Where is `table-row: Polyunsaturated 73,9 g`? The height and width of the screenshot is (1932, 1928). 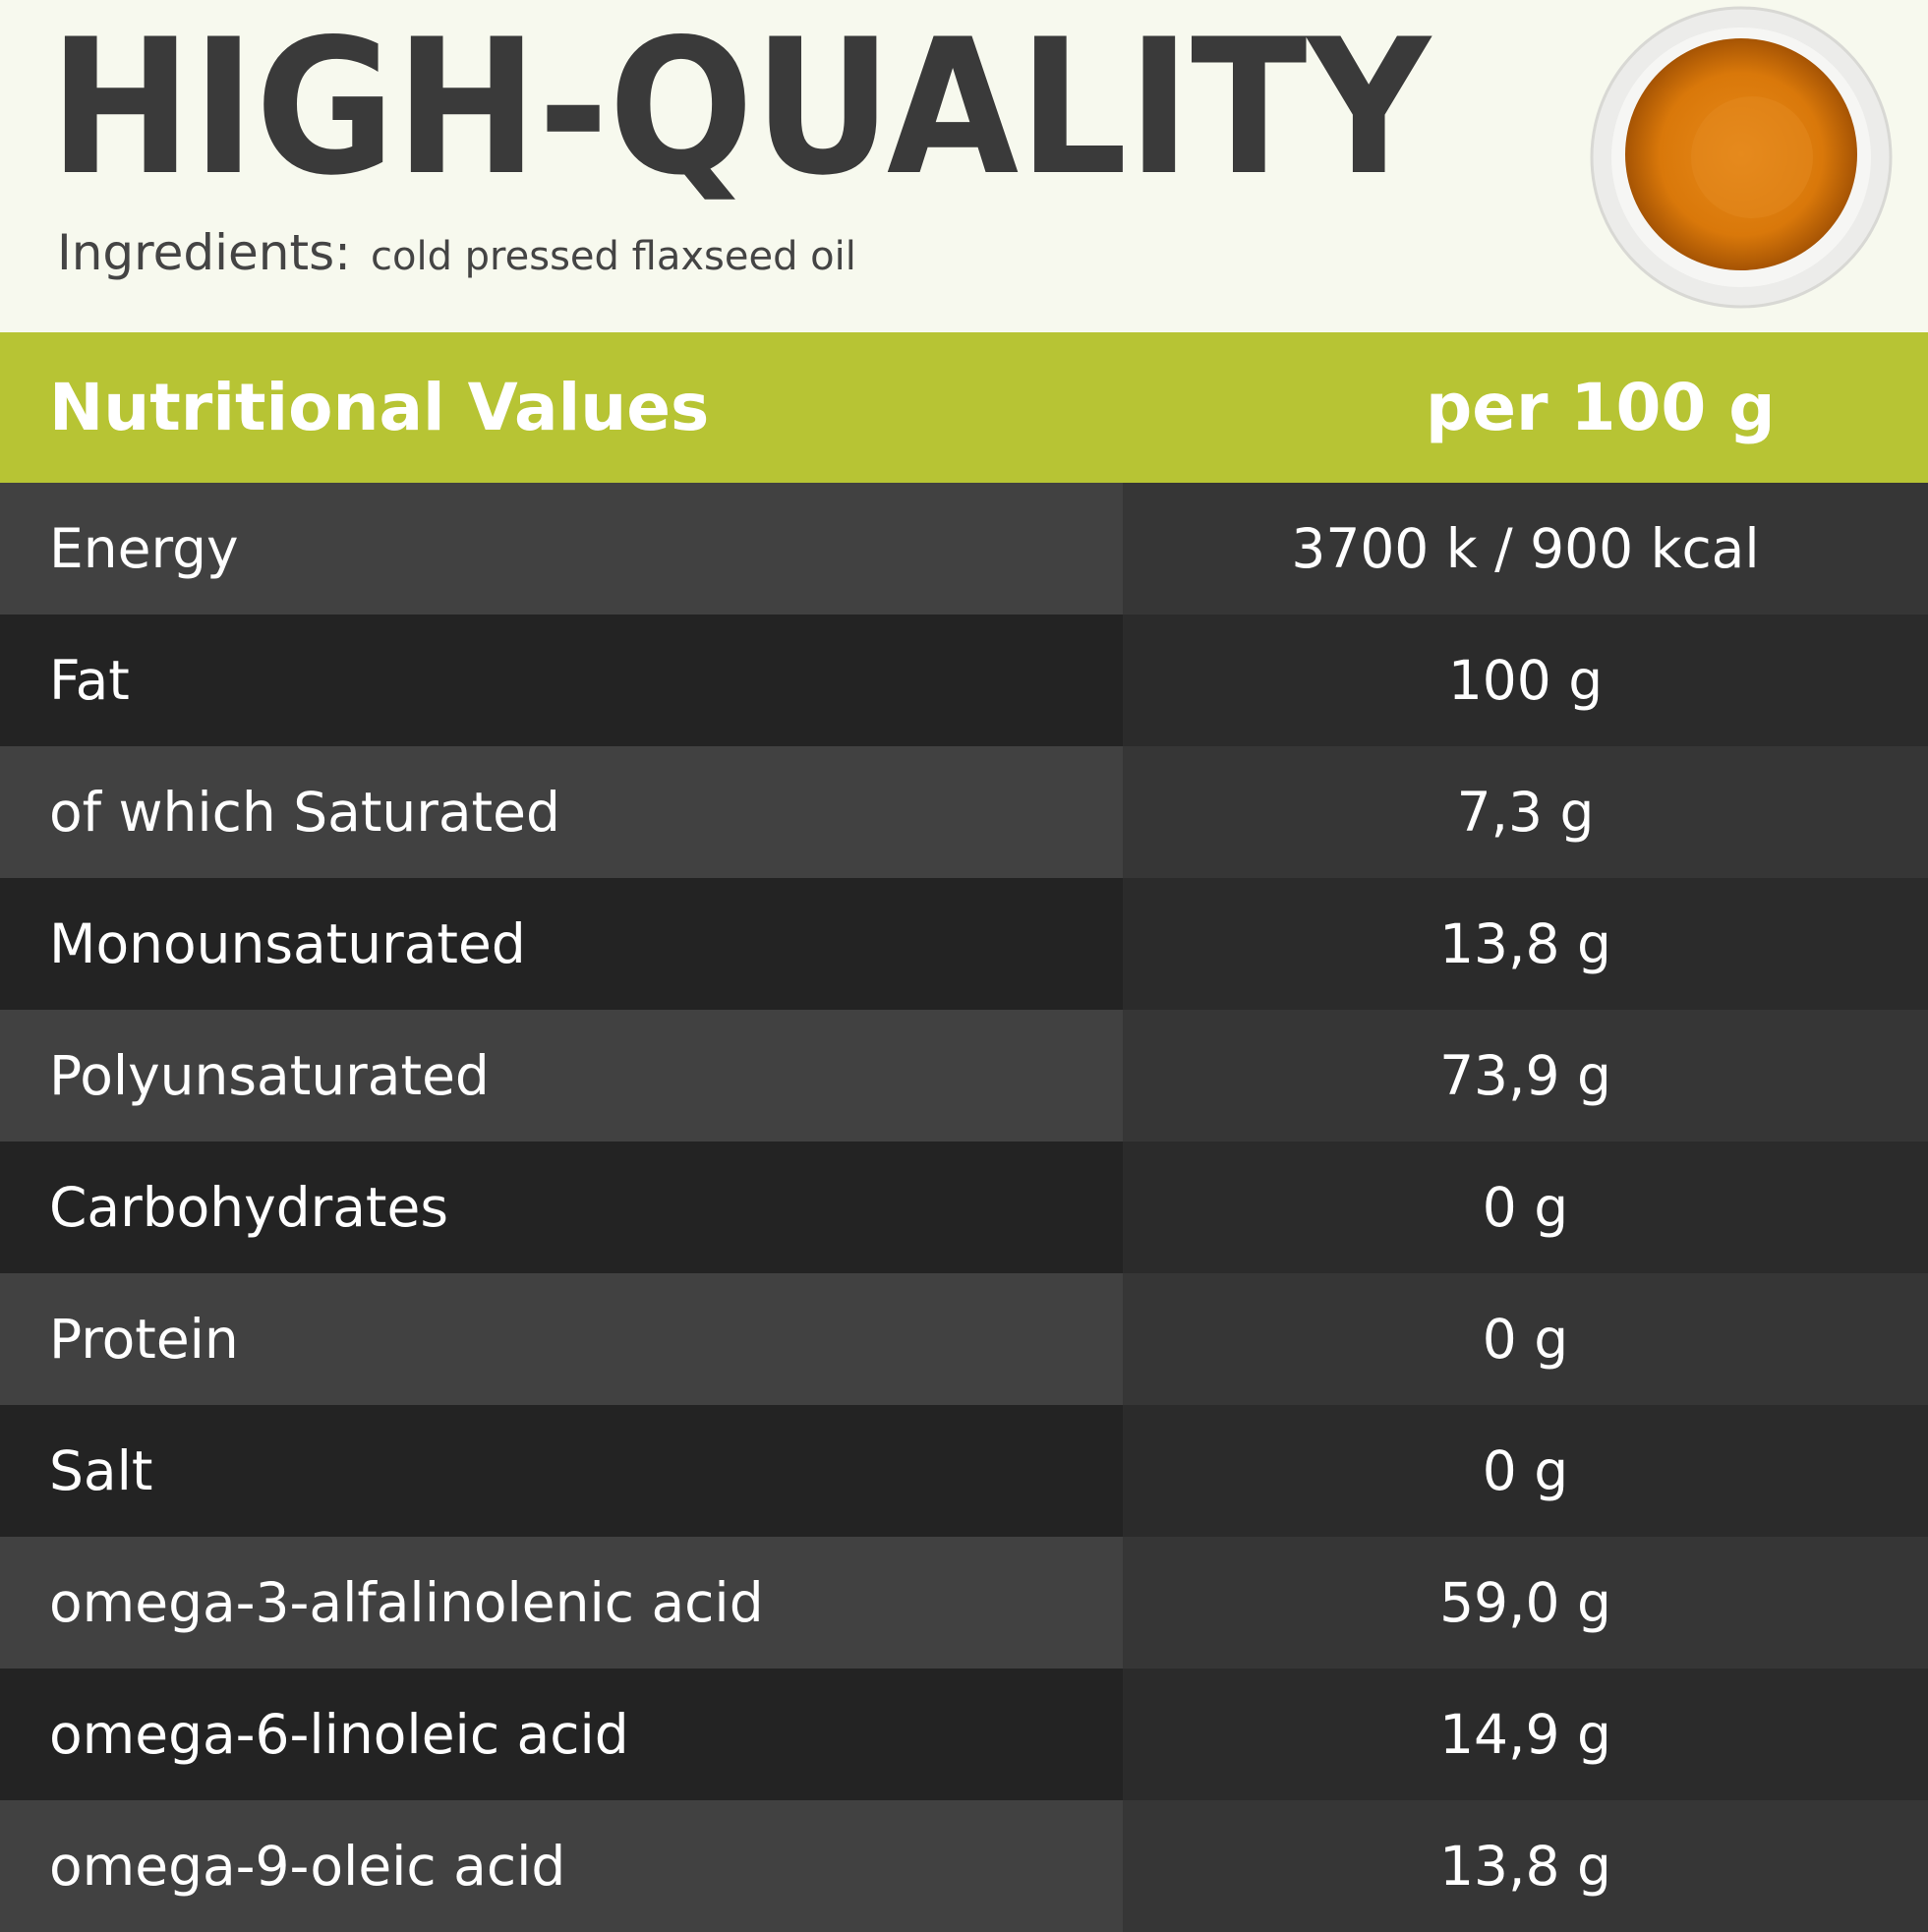
table-row: Polyunsaturated 73,9 g is located at coordinates (964, 1076).